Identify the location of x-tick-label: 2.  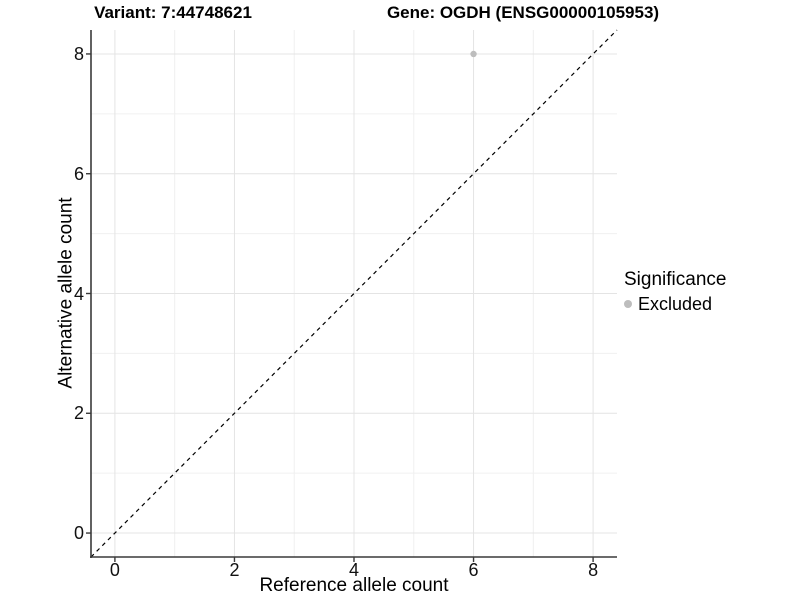
(234, 570).